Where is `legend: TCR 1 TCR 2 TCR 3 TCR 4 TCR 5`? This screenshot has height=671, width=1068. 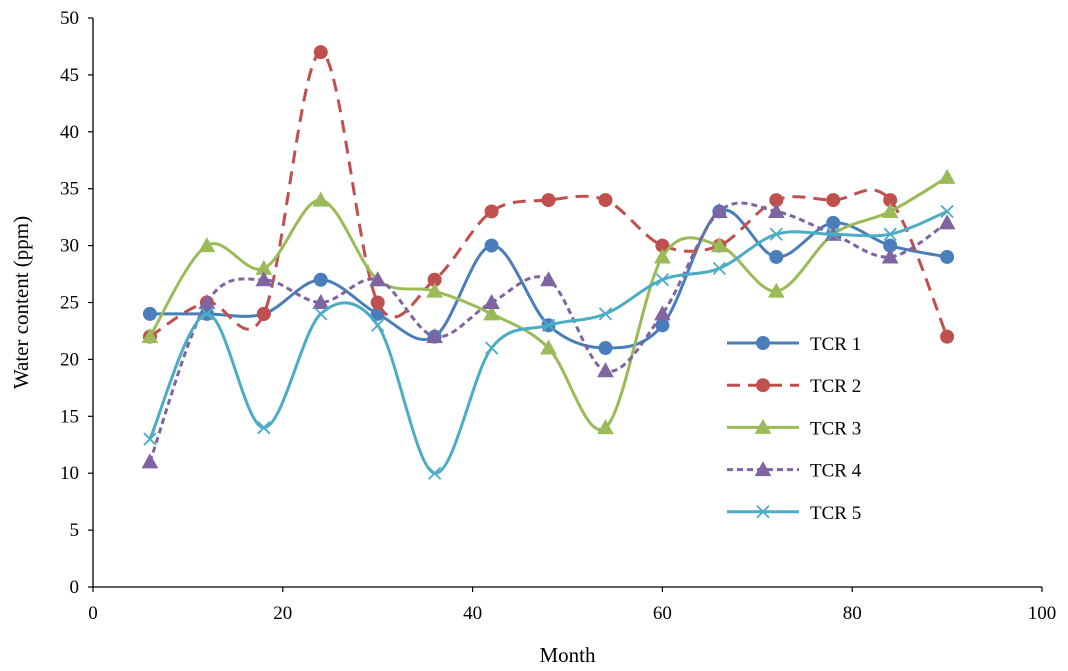 legend: TCR 1 TCR 2 TCR 3 TCR 4 TCR 5 is located at coordinates (794, 429).